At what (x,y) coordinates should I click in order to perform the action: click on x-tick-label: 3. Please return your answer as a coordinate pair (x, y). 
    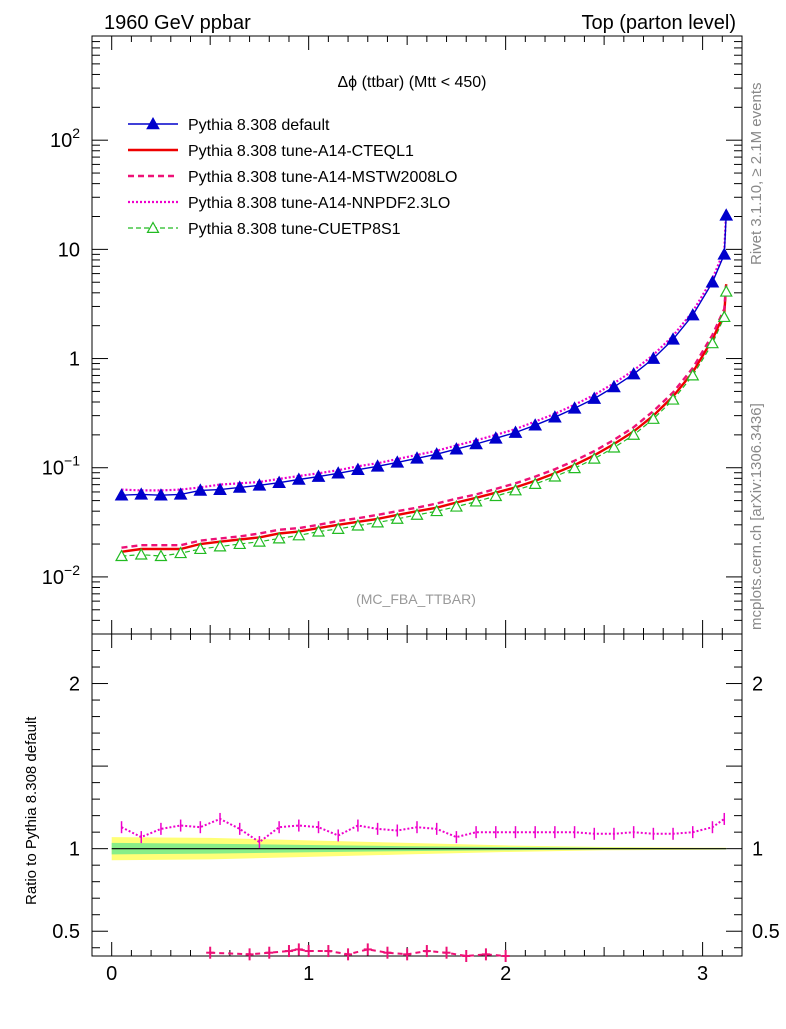
    Looking at the image, I should click on (702, 974).